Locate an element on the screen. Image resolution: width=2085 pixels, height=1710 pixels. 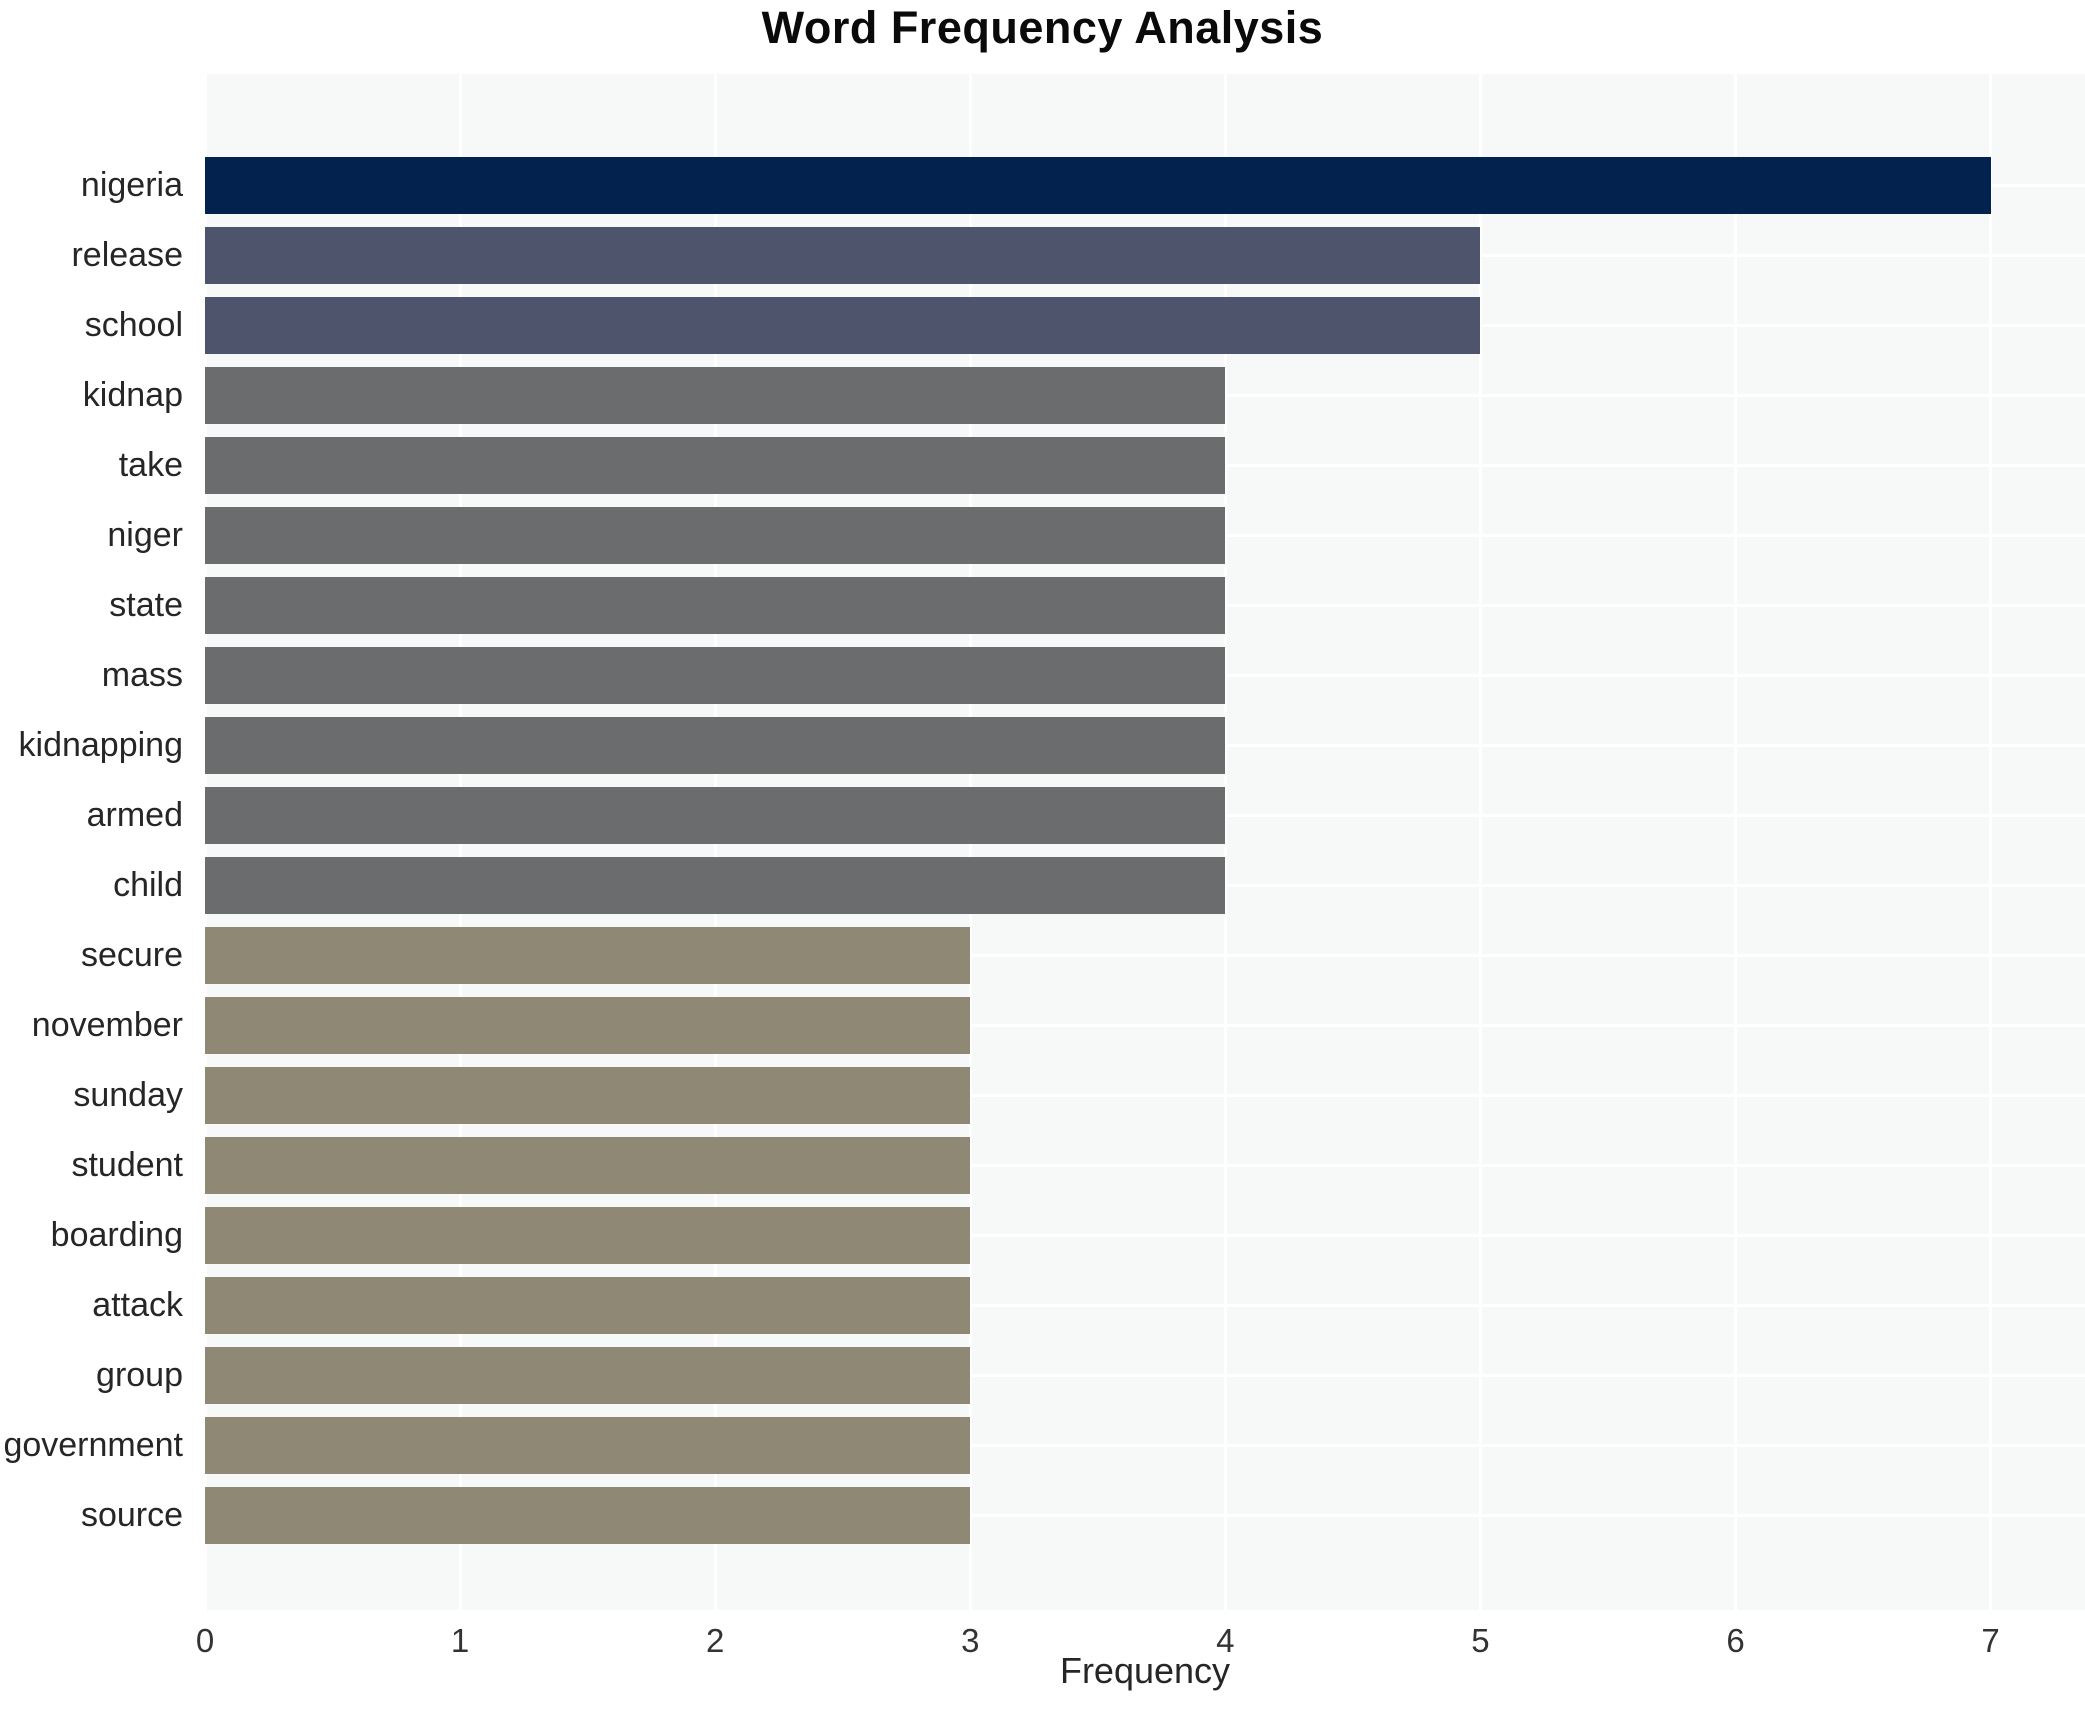
y-tick-label-niger: niger is located at coordinates (145, 534).